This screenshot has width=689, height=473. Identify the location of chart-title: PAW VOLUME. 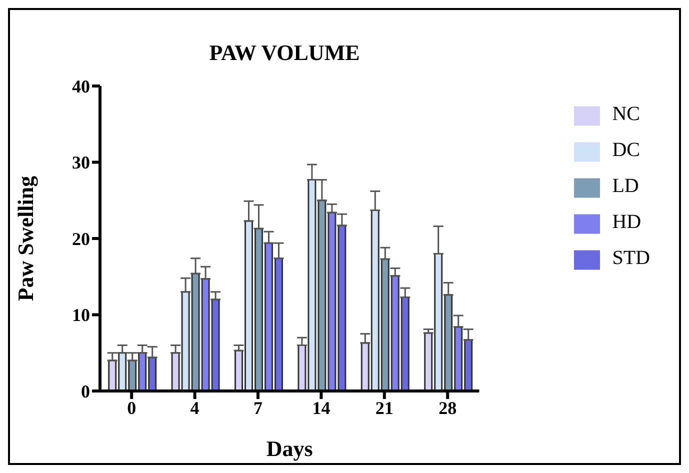
(284, 53).